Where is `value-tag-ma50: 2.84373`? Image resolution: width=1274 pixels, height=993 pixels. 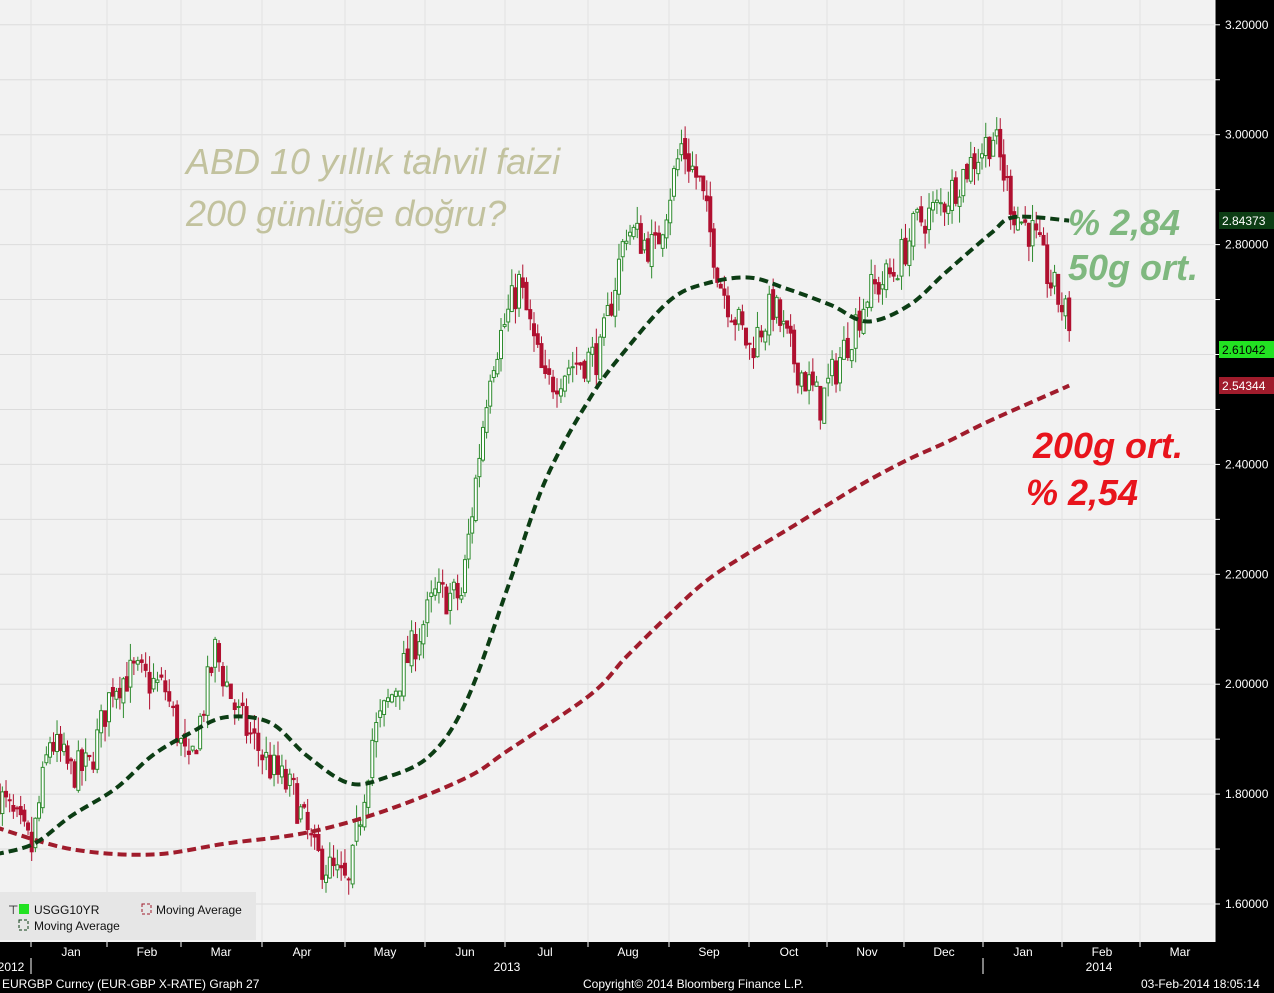 value-tag-ma50: 2.84373 is located at coordinates (1246, 220).